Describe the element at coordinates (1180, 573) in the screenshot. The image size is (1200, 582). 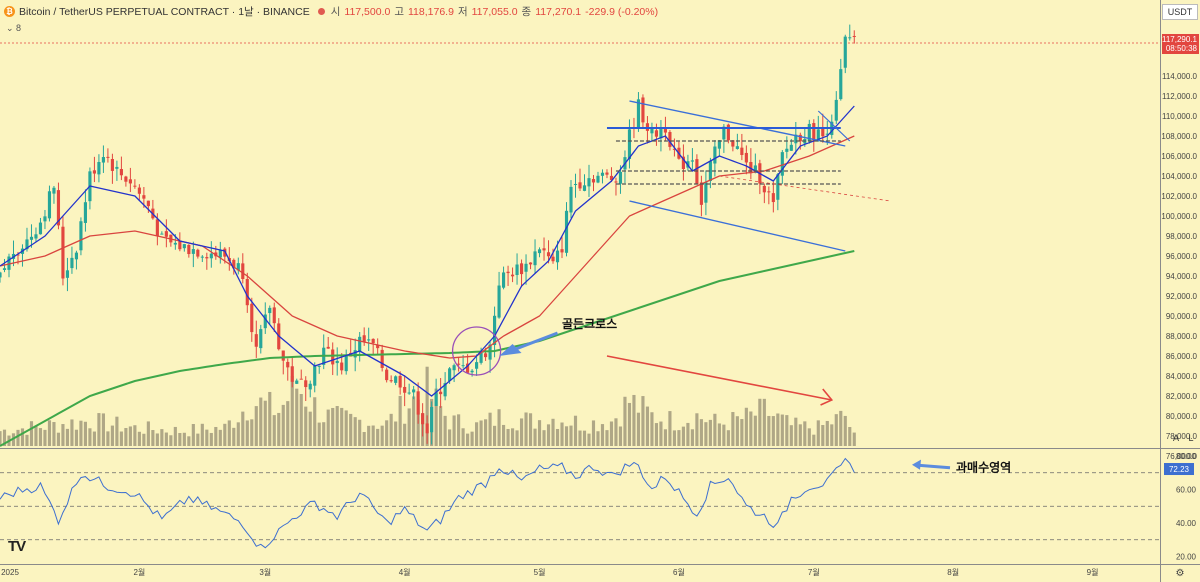
I see `settings-gear-icon: ⚙` at that location.